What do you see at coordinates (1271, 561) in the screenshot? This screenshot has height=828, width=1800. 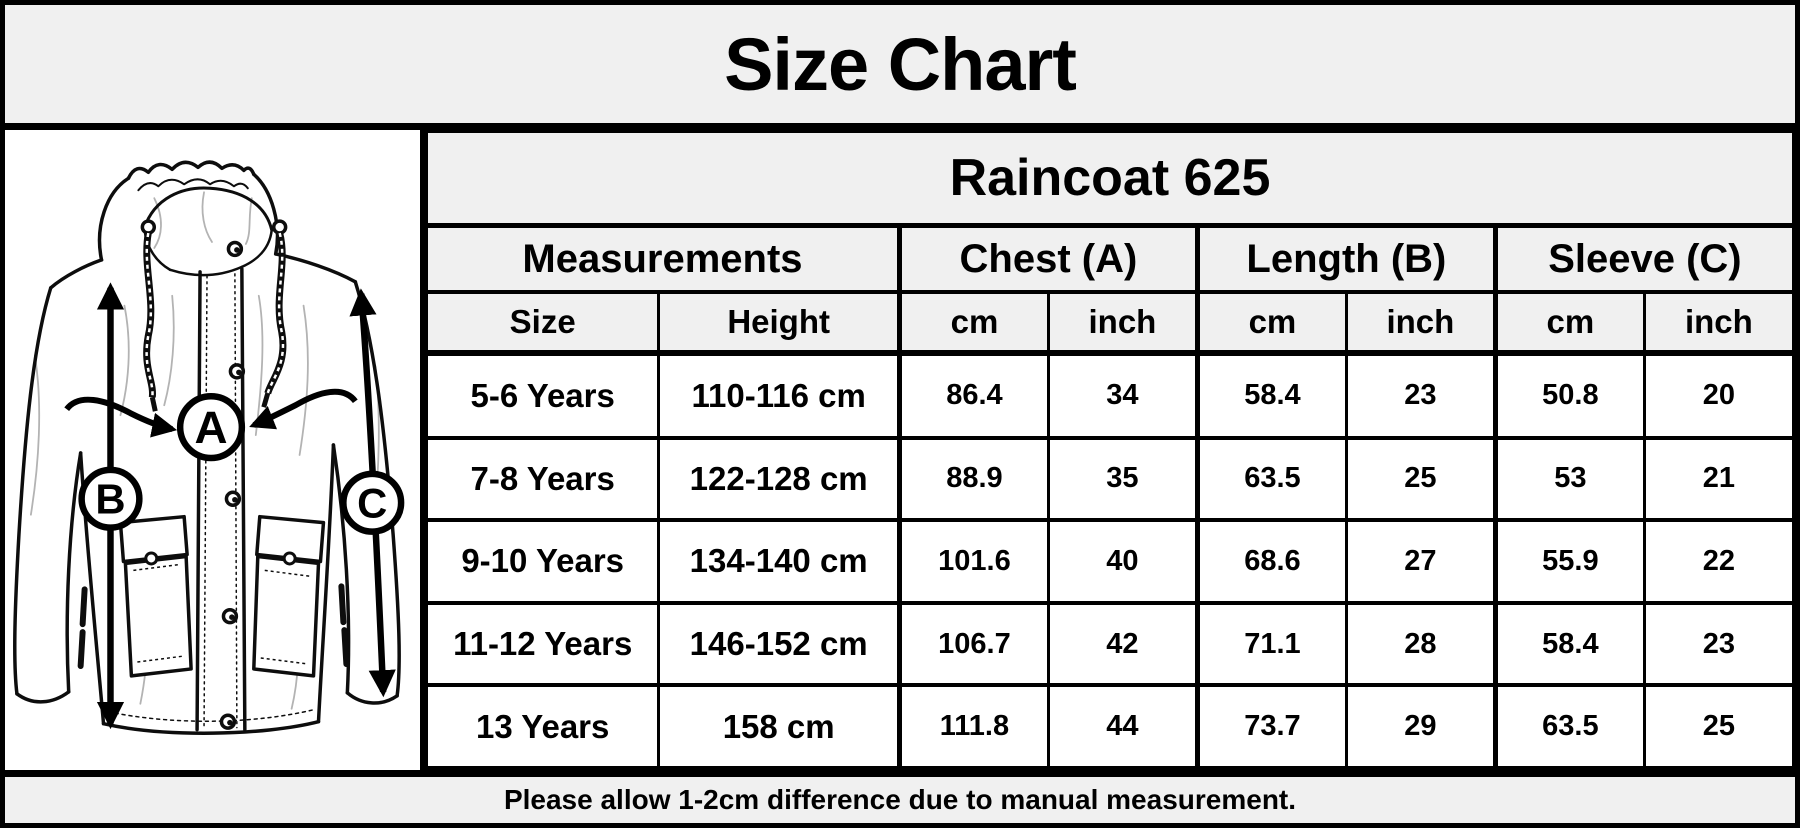 I see `value-cell: 68.6` at bounding box center [1271, 561].